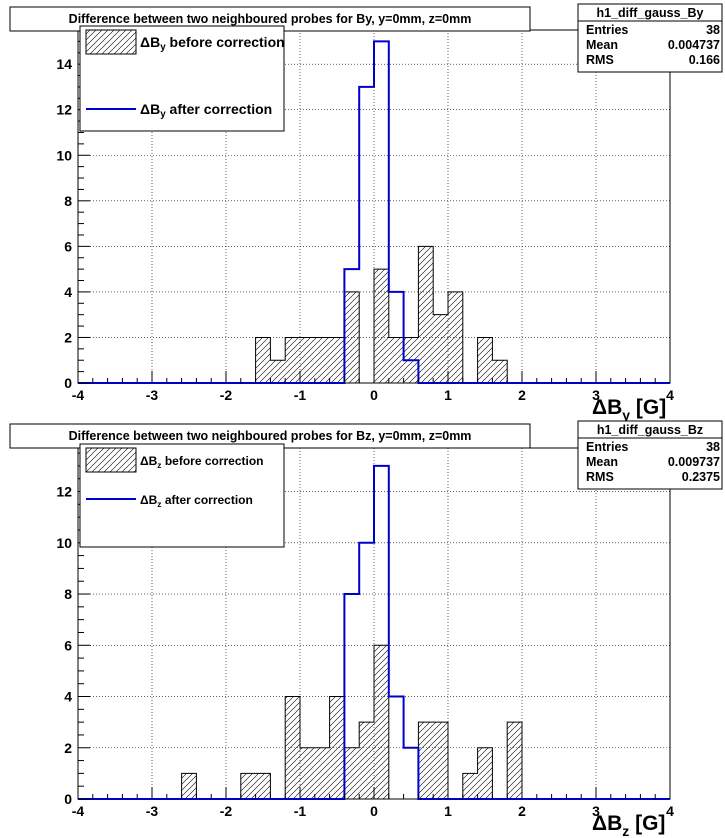 The image size is (725, 838). I want to click on legend-swatch-before, so click(111, 460).